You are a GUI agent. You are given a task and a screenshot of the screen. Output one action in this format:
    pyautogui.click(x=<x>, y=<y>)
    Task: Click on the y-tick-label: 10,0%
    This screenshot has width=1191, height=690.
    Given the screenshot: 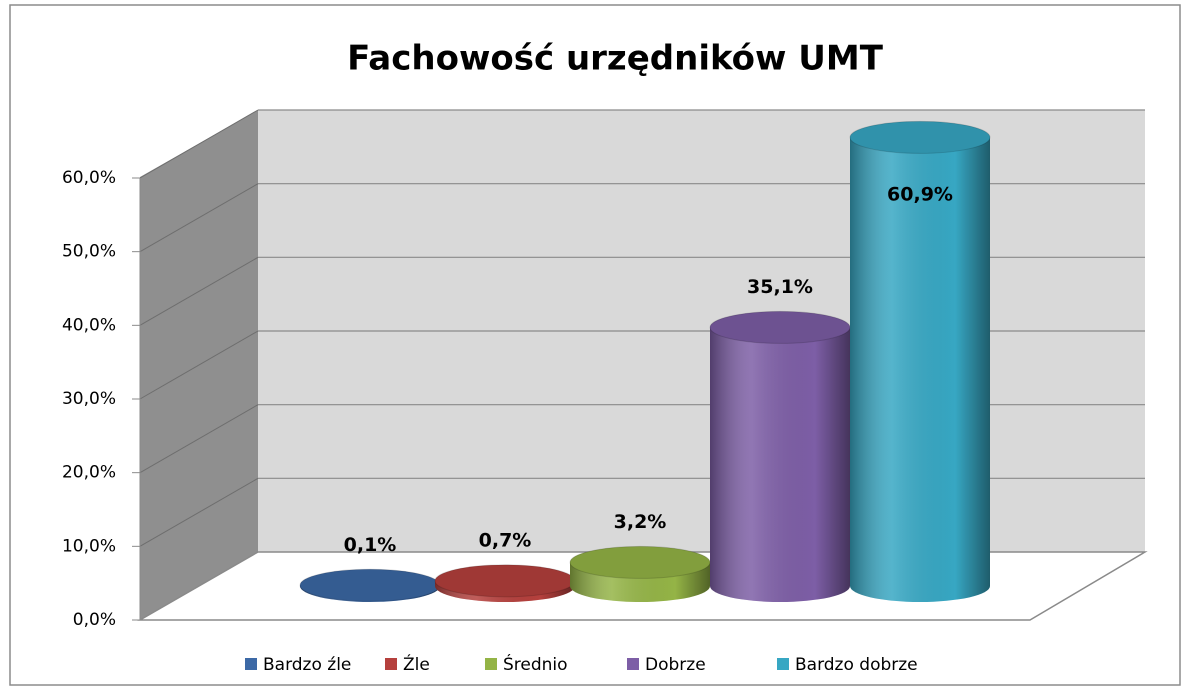 What is the action you would take?
    pyautogui.click(x=89, y=546)
    